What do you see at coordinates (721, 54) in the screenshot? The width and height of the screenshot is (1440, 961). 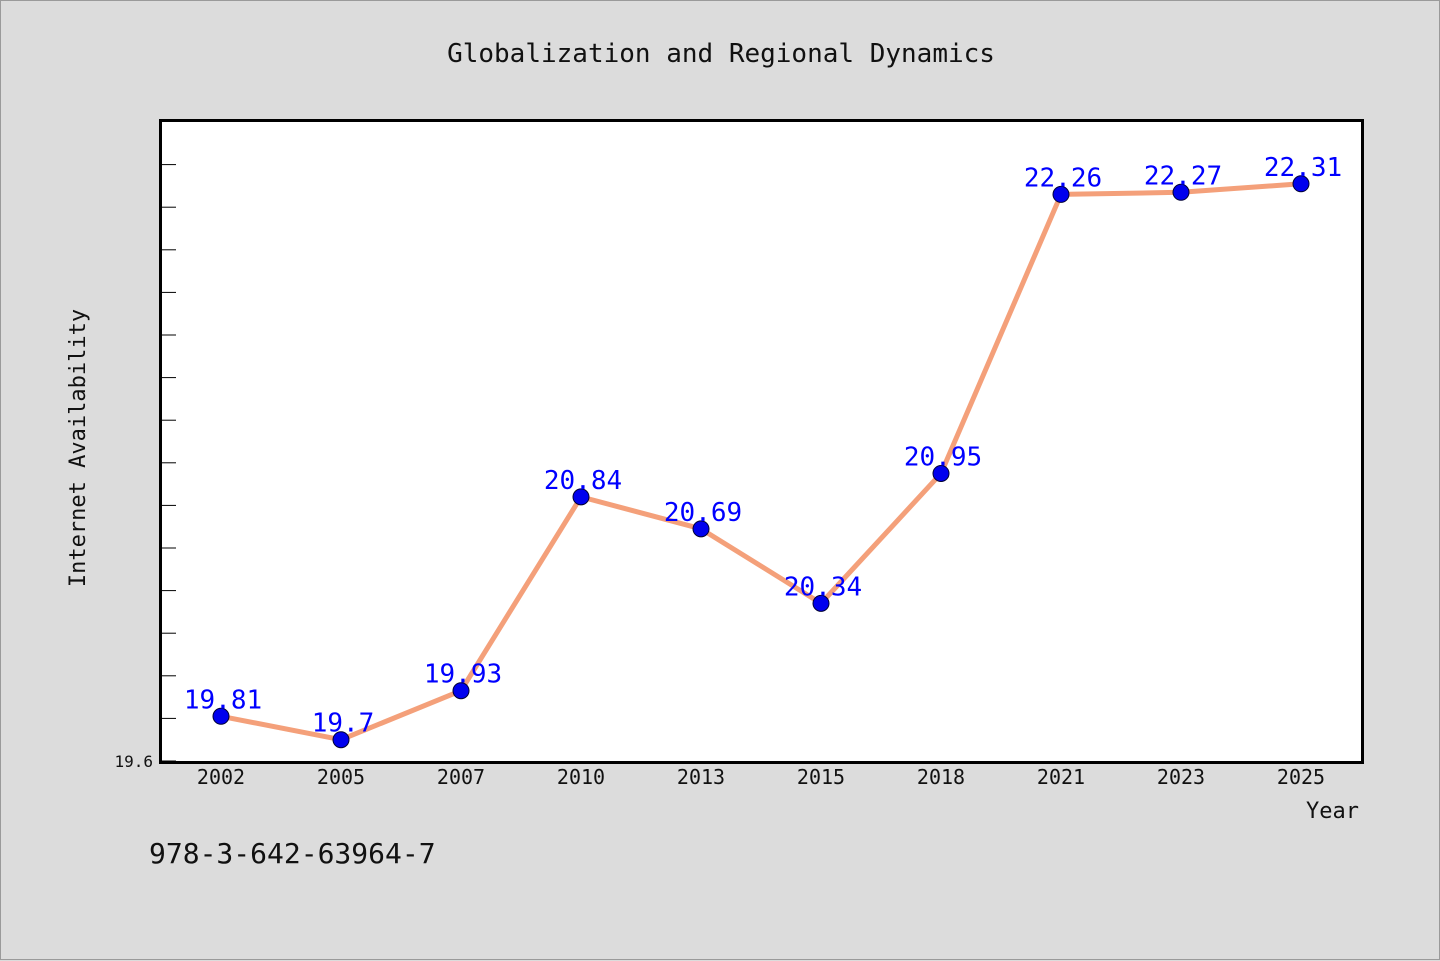 I see `chart-title: Globalization and Regional Dynamics` at bounding box center [721, 54].